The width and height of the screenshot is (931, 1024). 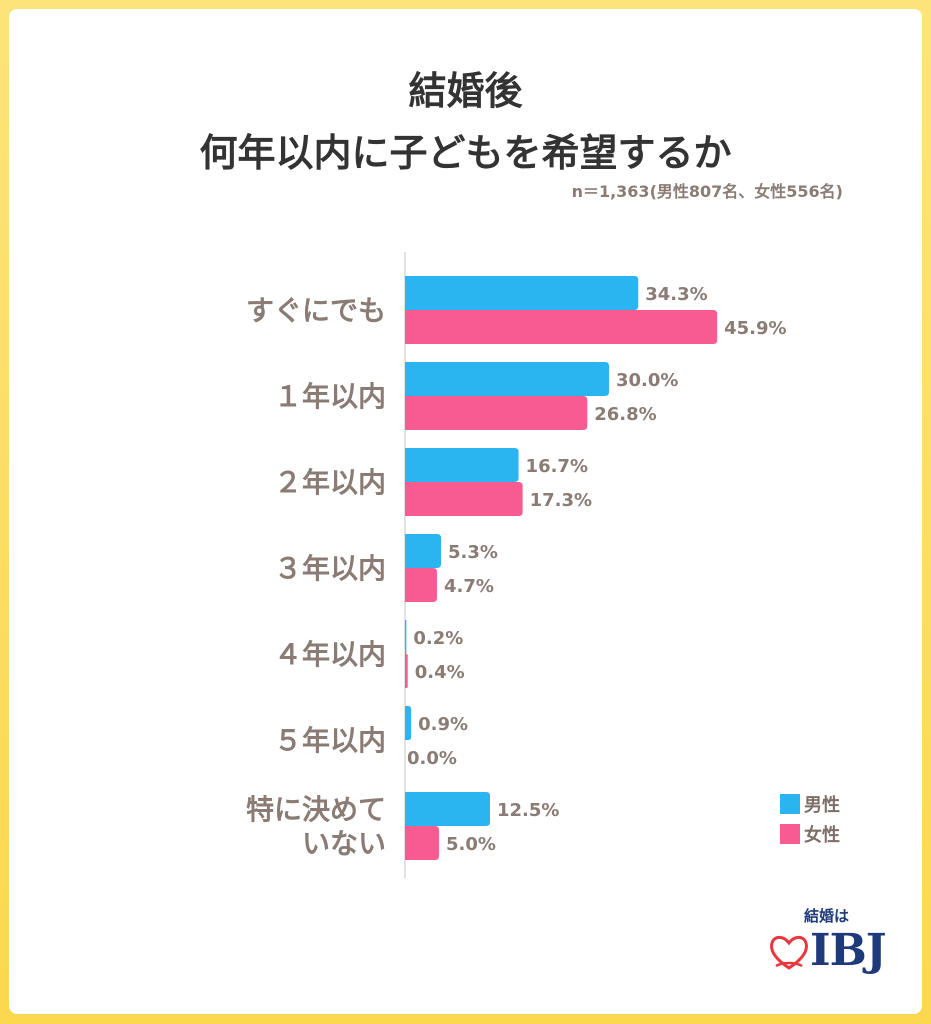 What do you see at coordinates (330, 654) in the screenshot?
I see `category-label-5: ４年以内` at bounding box center [330, 654].